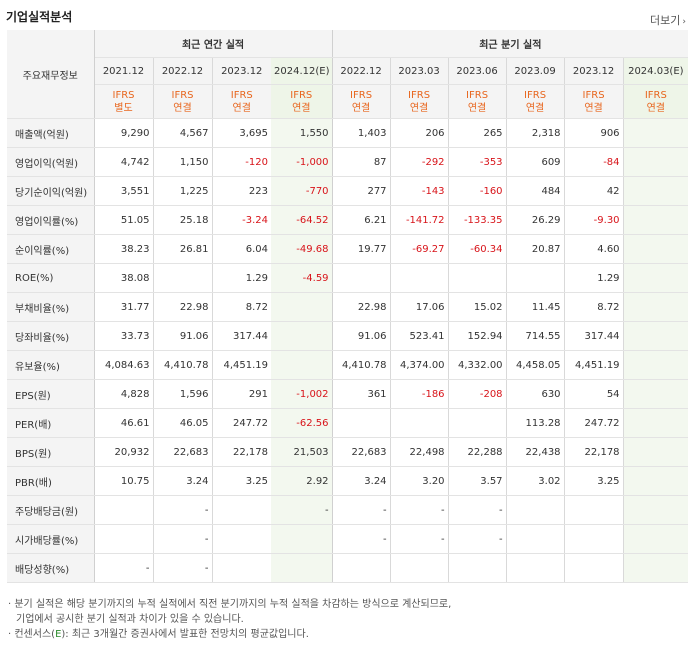 Image resolution: width=694 pixels, height=648 pixels. Describe the element at coordinates (535, 220) in the screenshot. I see `table-cell: 26.29` at that location.